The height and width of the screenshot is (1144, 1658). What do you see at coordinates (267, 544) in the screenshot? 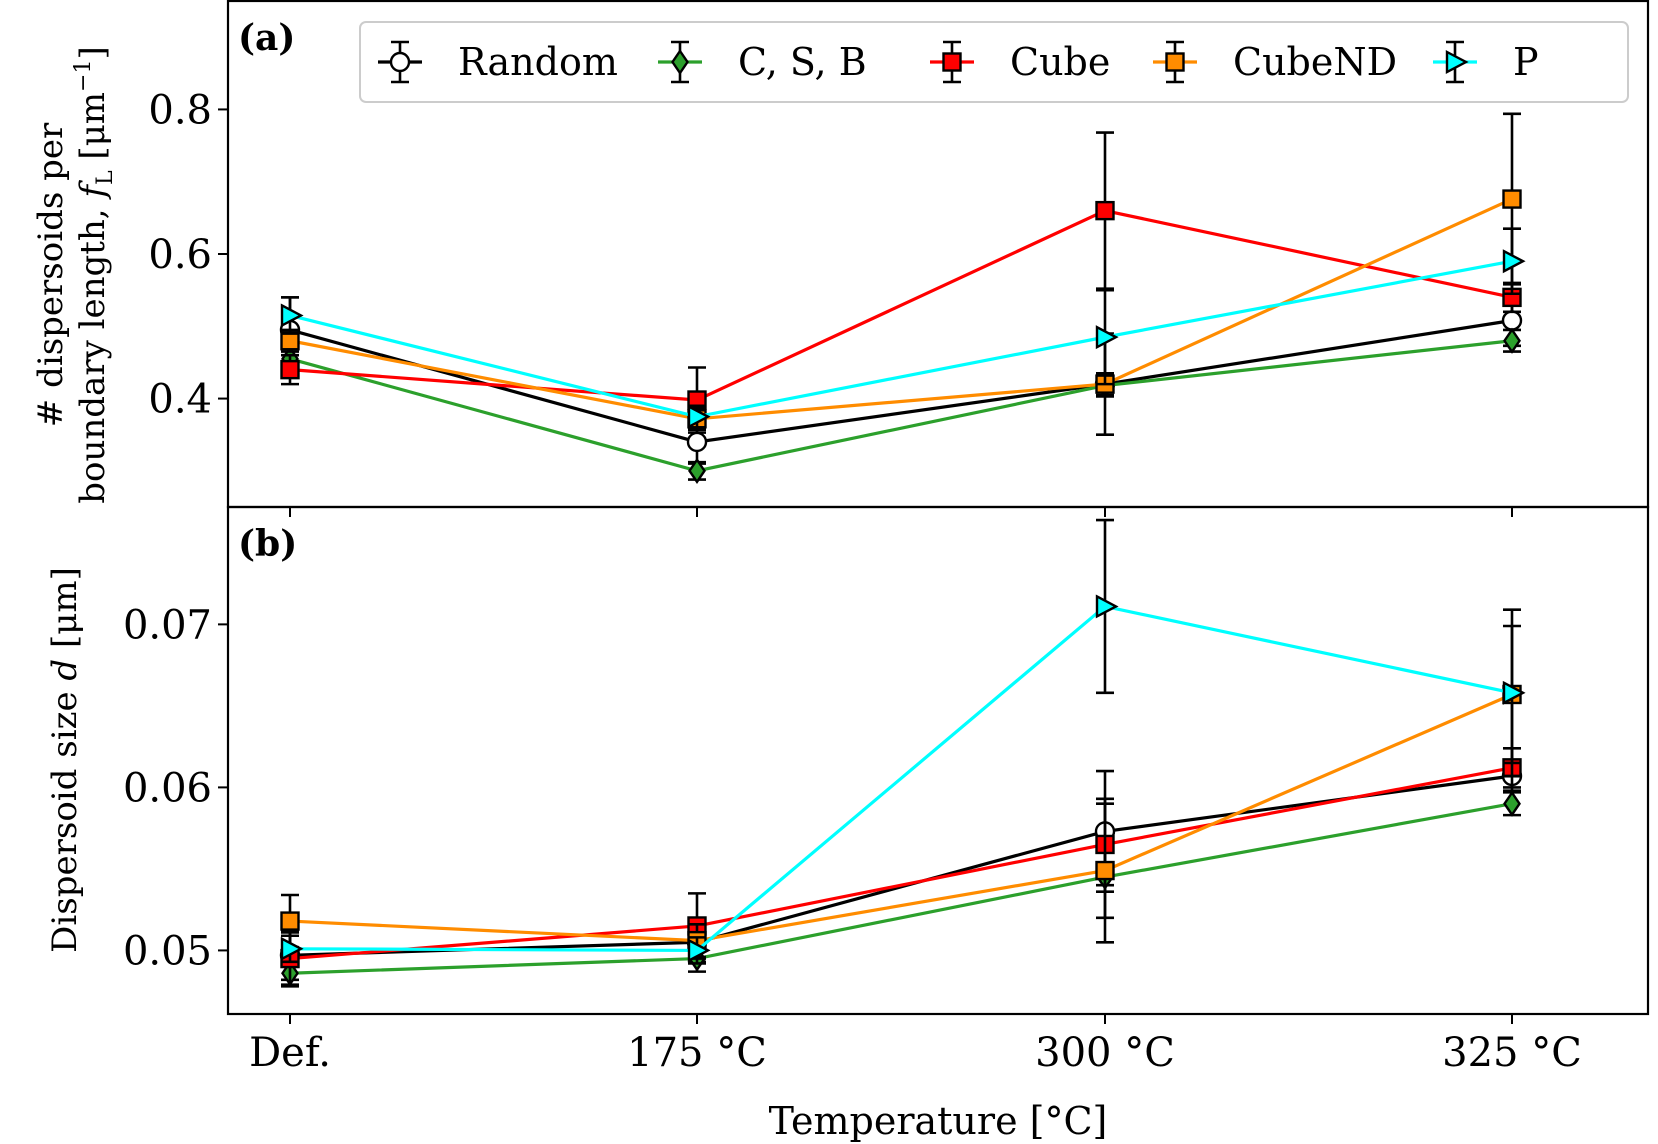
I see `panel-b-label: (b)` at bounding box center [267, 544].